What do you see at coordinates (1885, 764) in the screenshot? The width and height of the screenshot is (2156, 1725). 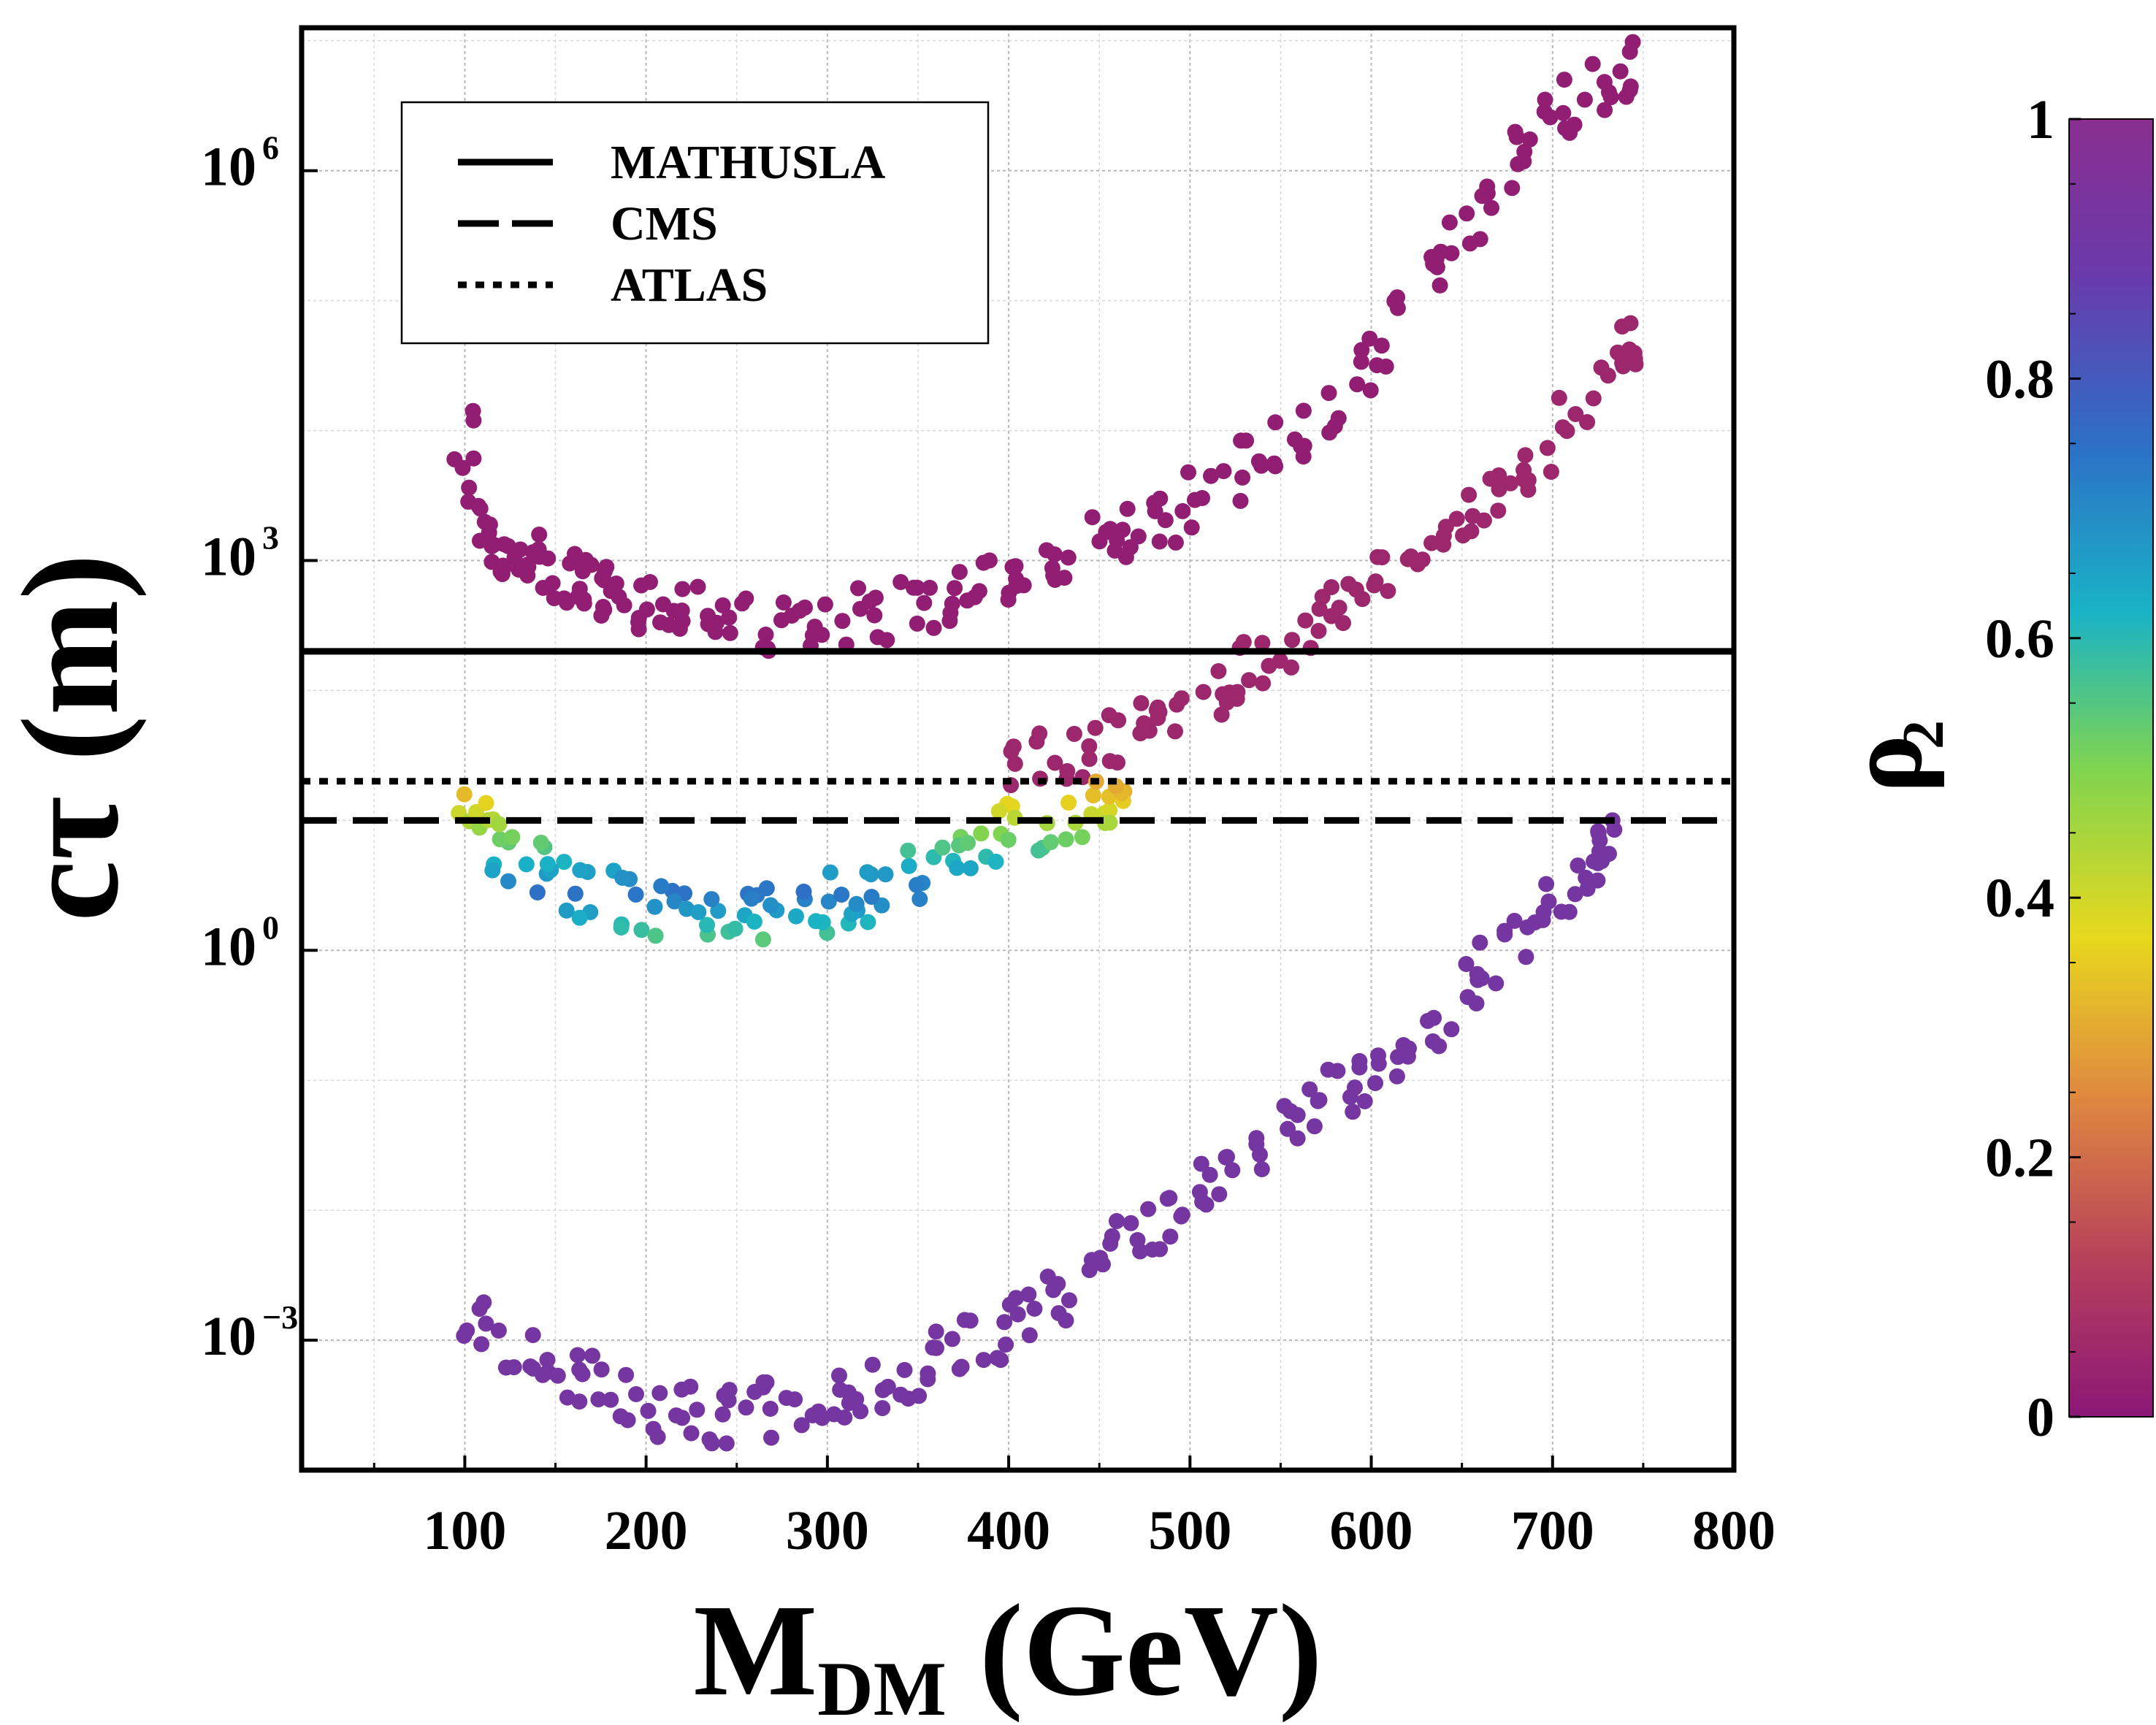 I see `colorbar-label: ρ` at bounding box center [1885, 764].